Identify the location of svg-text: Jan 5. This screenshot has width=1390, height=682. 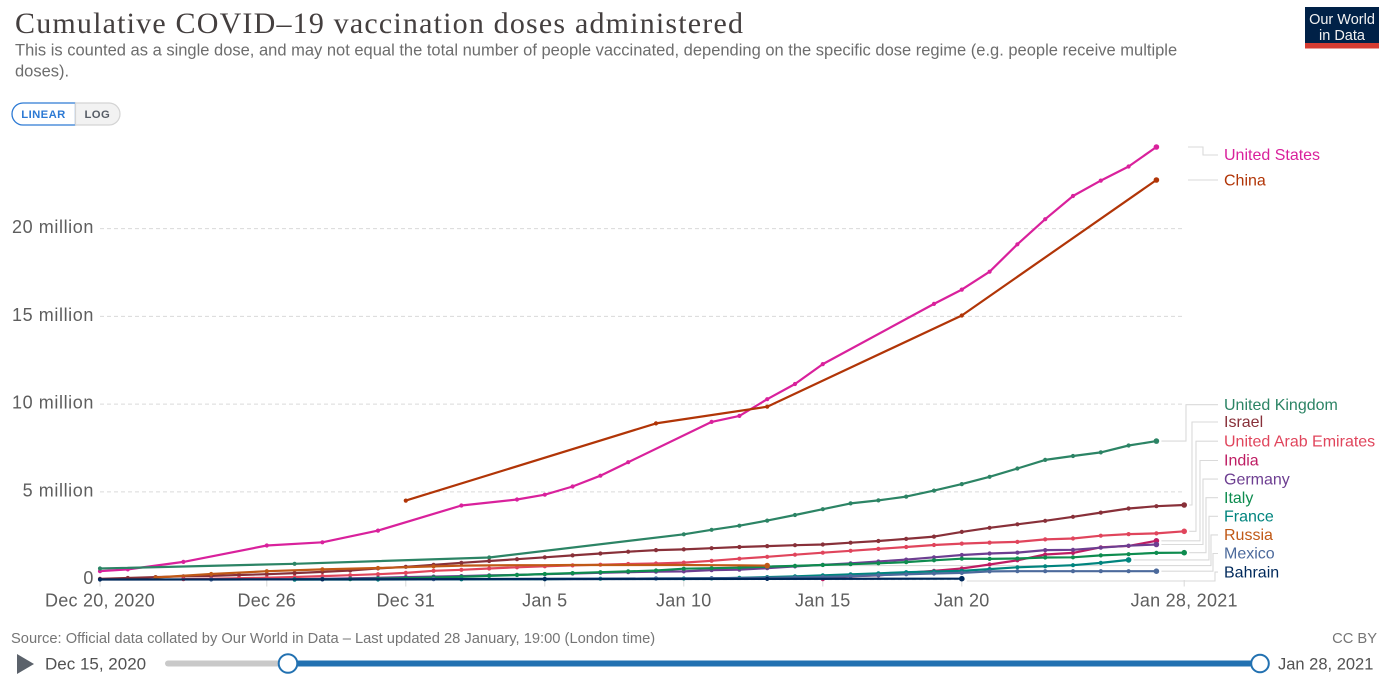
(544, 601).